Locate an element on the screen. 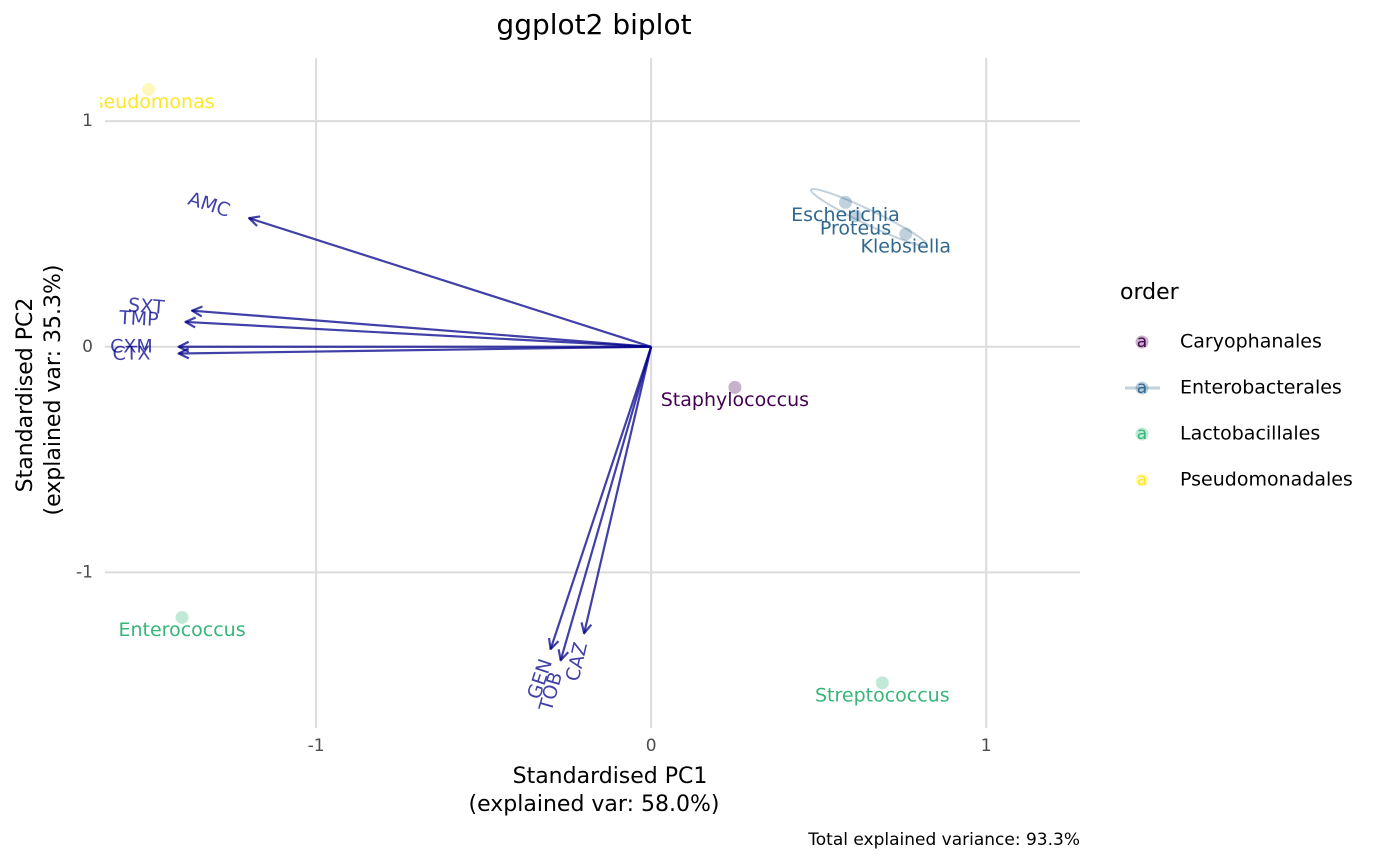  x-tick-label: 1 is located at coordinates (986, 746).